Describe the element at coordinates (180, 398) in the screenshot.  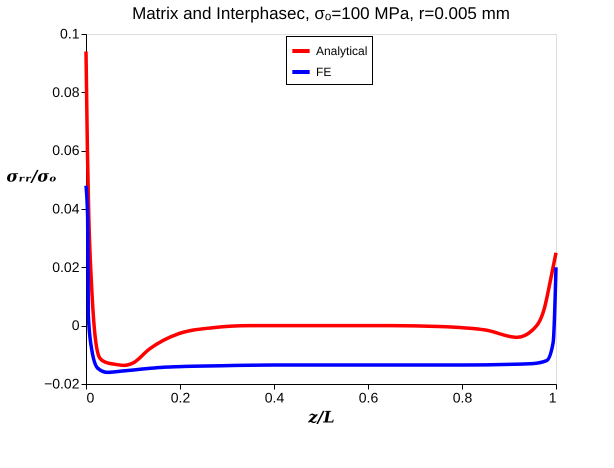
I see `x-tick-label: 0.2` at that location.